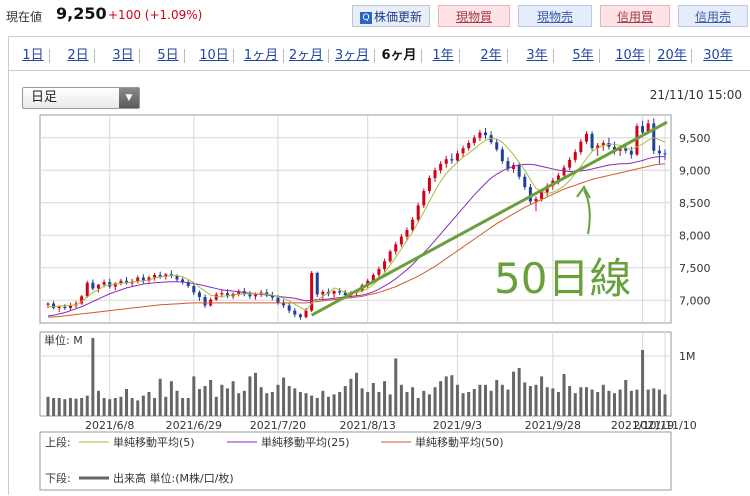  Describe the element at coordinates (391, 16) in the screenshot. I see `refresh-quote-button: Q 株価更新` at that location.